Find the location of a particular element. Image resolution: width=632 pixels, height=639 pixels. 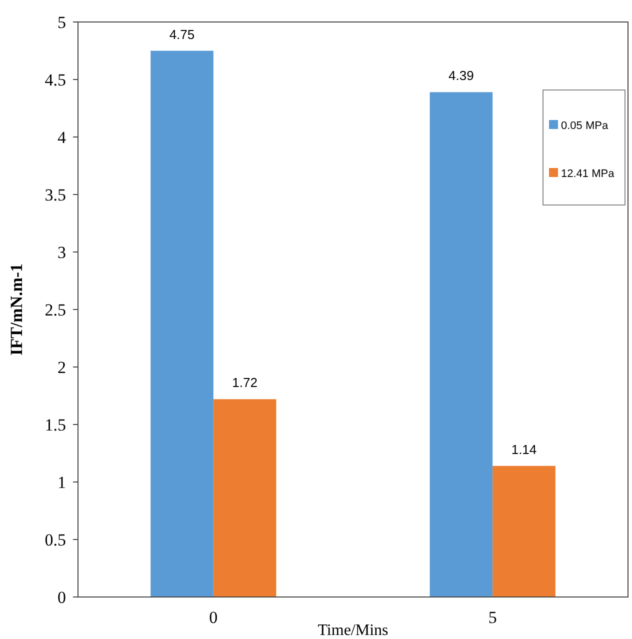

legend-label: 12.41 MPa is located at coordinates (588, 174).